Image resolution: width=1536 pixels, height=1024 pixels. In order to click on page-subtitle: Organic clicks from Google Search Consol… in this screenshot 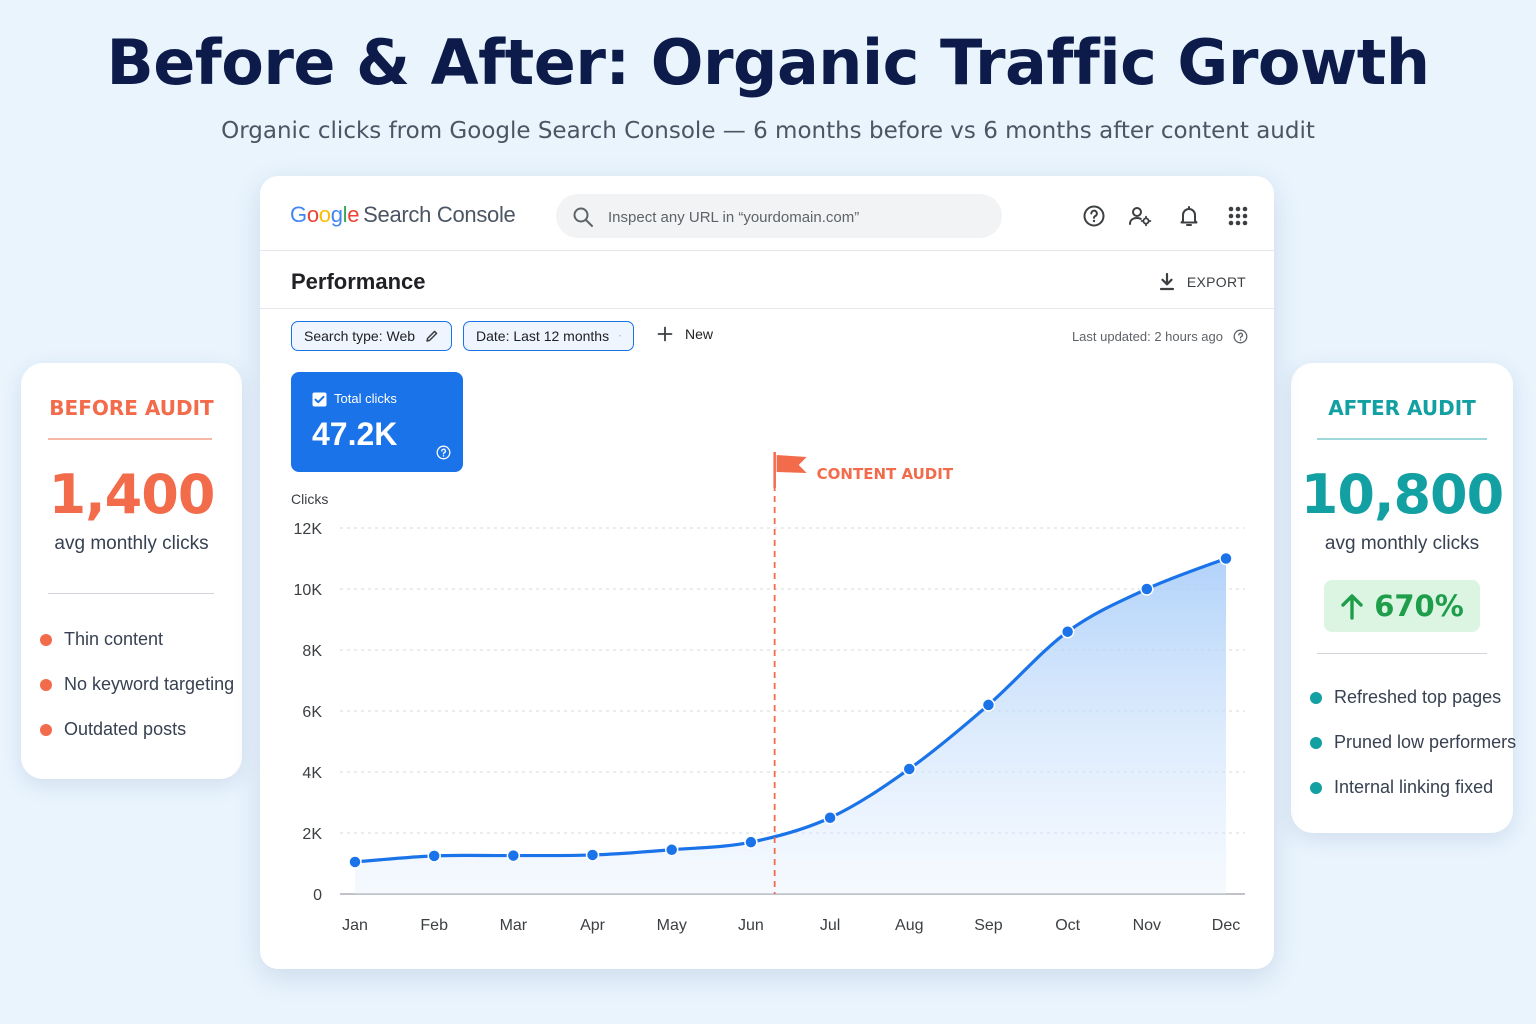, I will do `click(768, 131)`.